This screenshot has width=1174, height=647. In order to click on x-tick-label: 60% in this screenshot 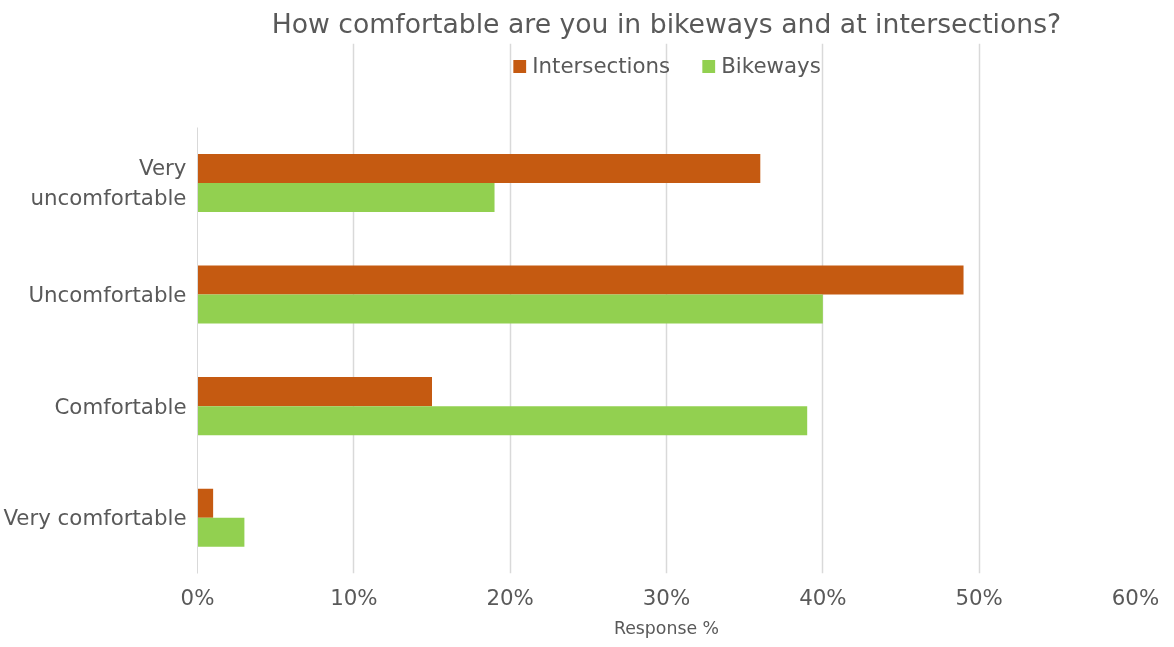, I will do `click(1135, 597)`.